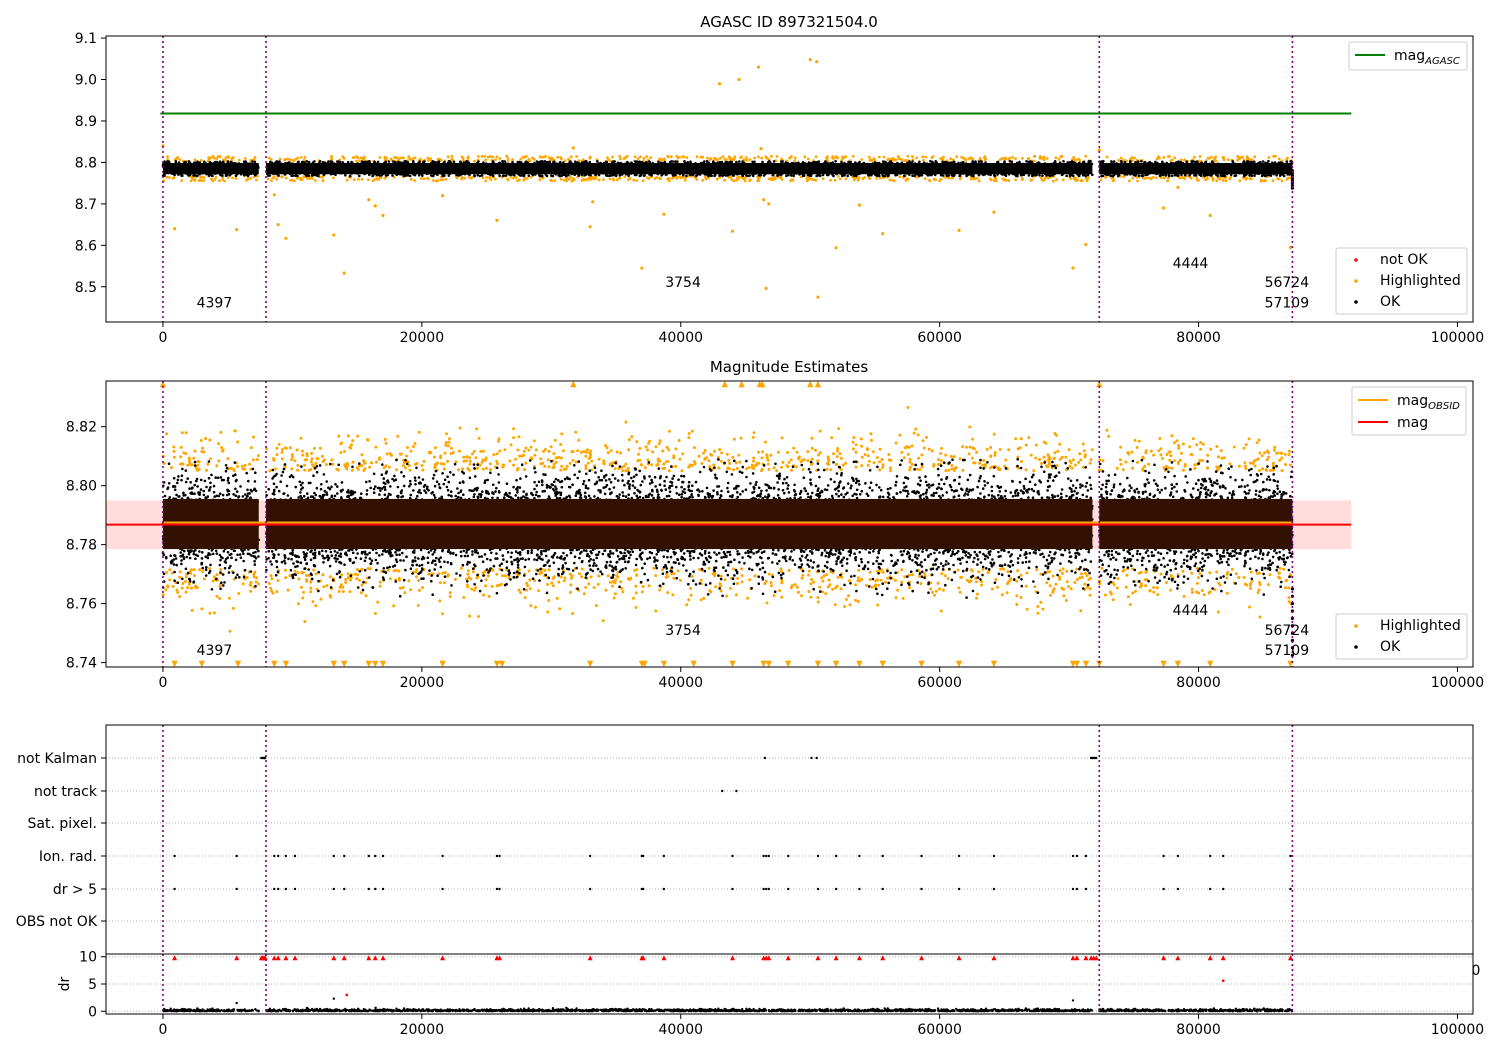 This screenshot has width=1500, height=1050. What do you see at coordinates (1420, 626) in the screenshot?
I see `middle-legend-highlighted: Highlighted` at bounding box center [1420, 626].